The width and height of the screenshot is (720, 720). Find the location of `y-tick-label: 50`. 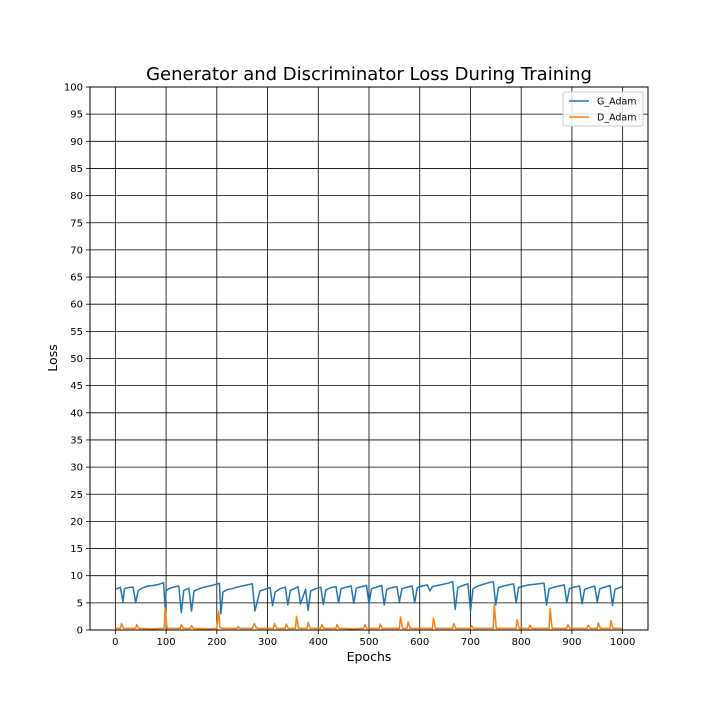

y-tick-label: 50 is located at coordinates (76, 359).